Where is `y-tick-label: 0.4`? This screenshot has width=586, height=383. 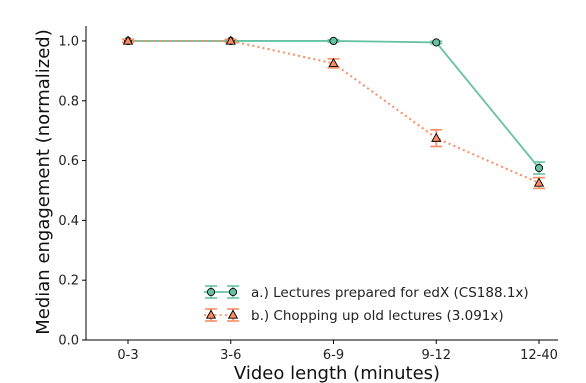
y-tick-label: 0.4 is located at coordinates (68, 221).